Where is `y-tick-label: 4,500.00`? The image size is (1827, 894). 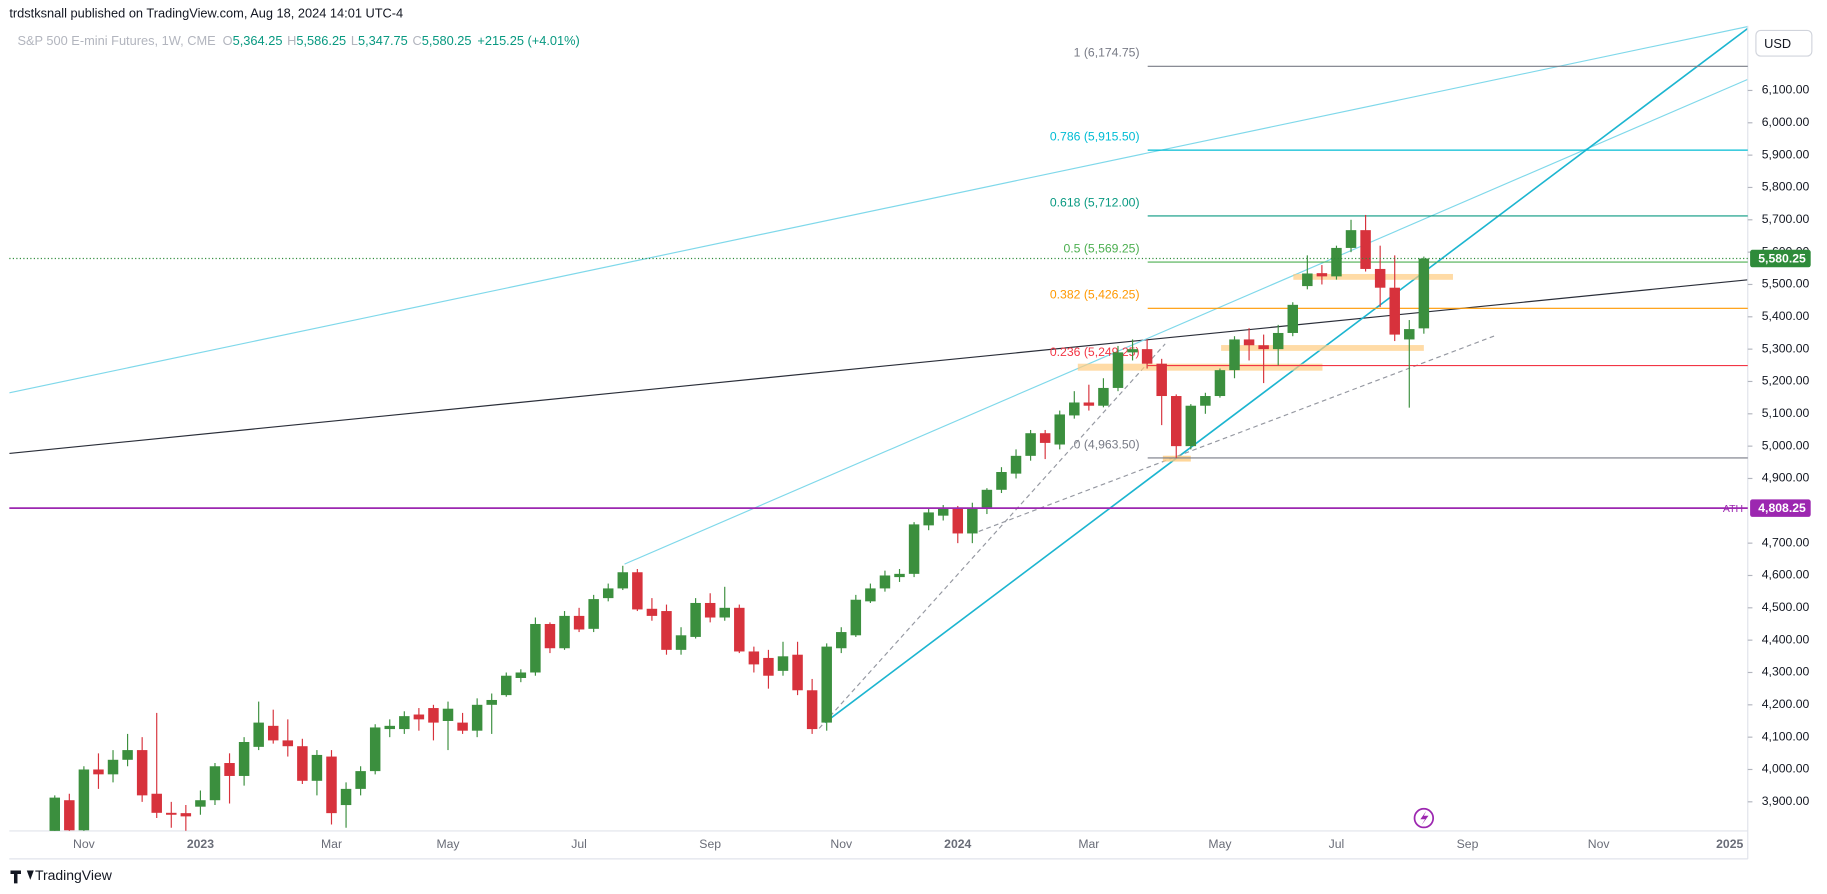
y-tick-label: 4,500.00 is located at coordinates (1786, 607).